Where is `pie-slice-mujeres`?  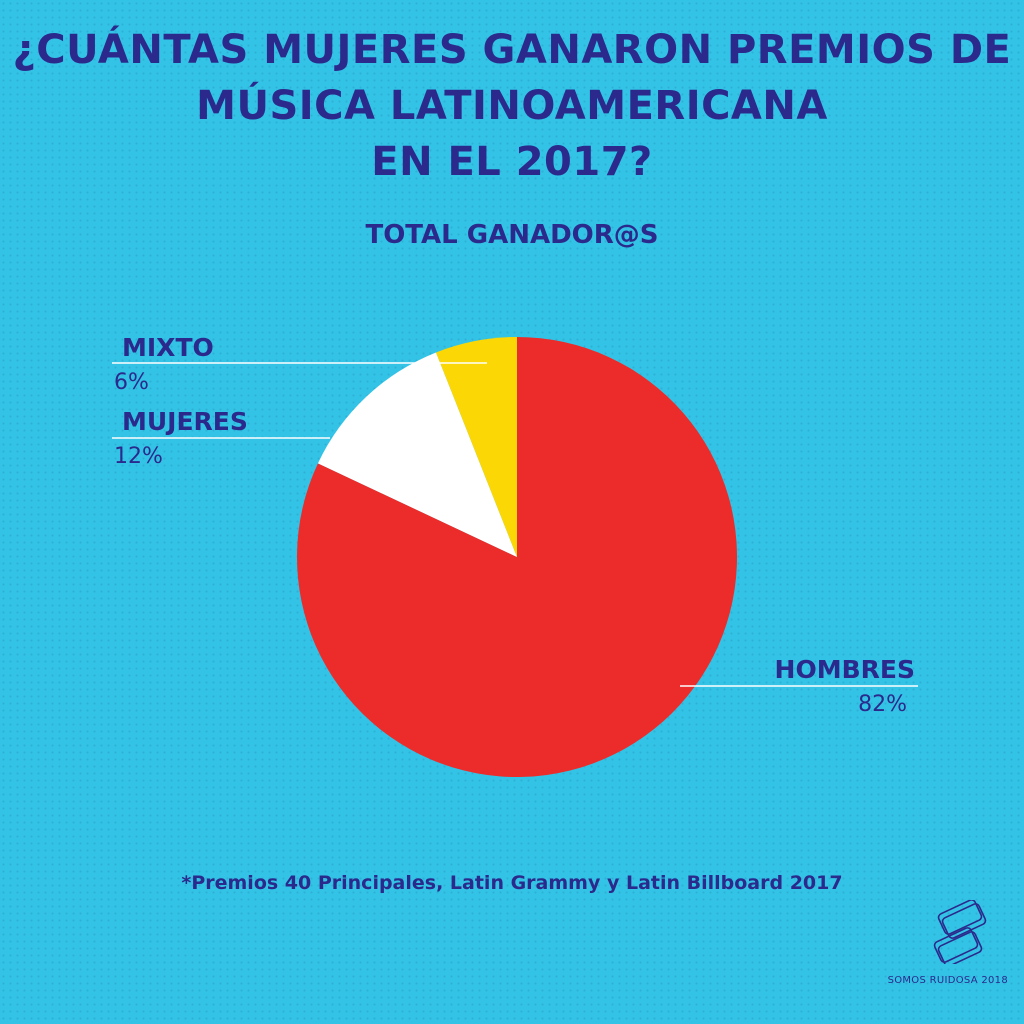 pie-slice-mujeres is located at coordinates (417, 454).